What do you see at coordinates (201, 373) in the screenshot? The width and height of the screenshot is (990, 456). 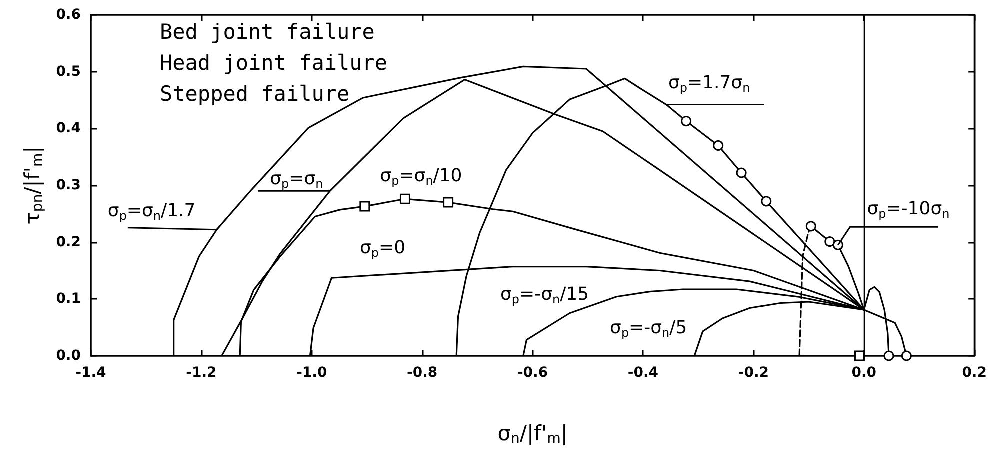 I see `x-tick-label: -1.2` at bounding box center [201, 373].